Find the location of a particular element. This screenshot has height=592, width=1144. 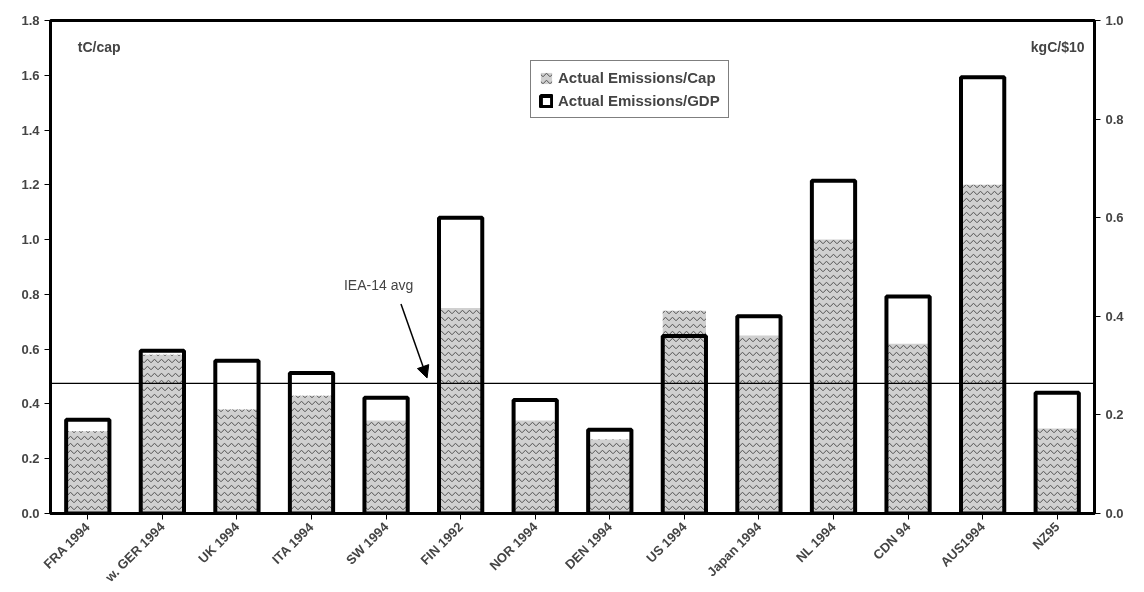

y-tick-label: 0.6 is located at coordinates (30, 349).